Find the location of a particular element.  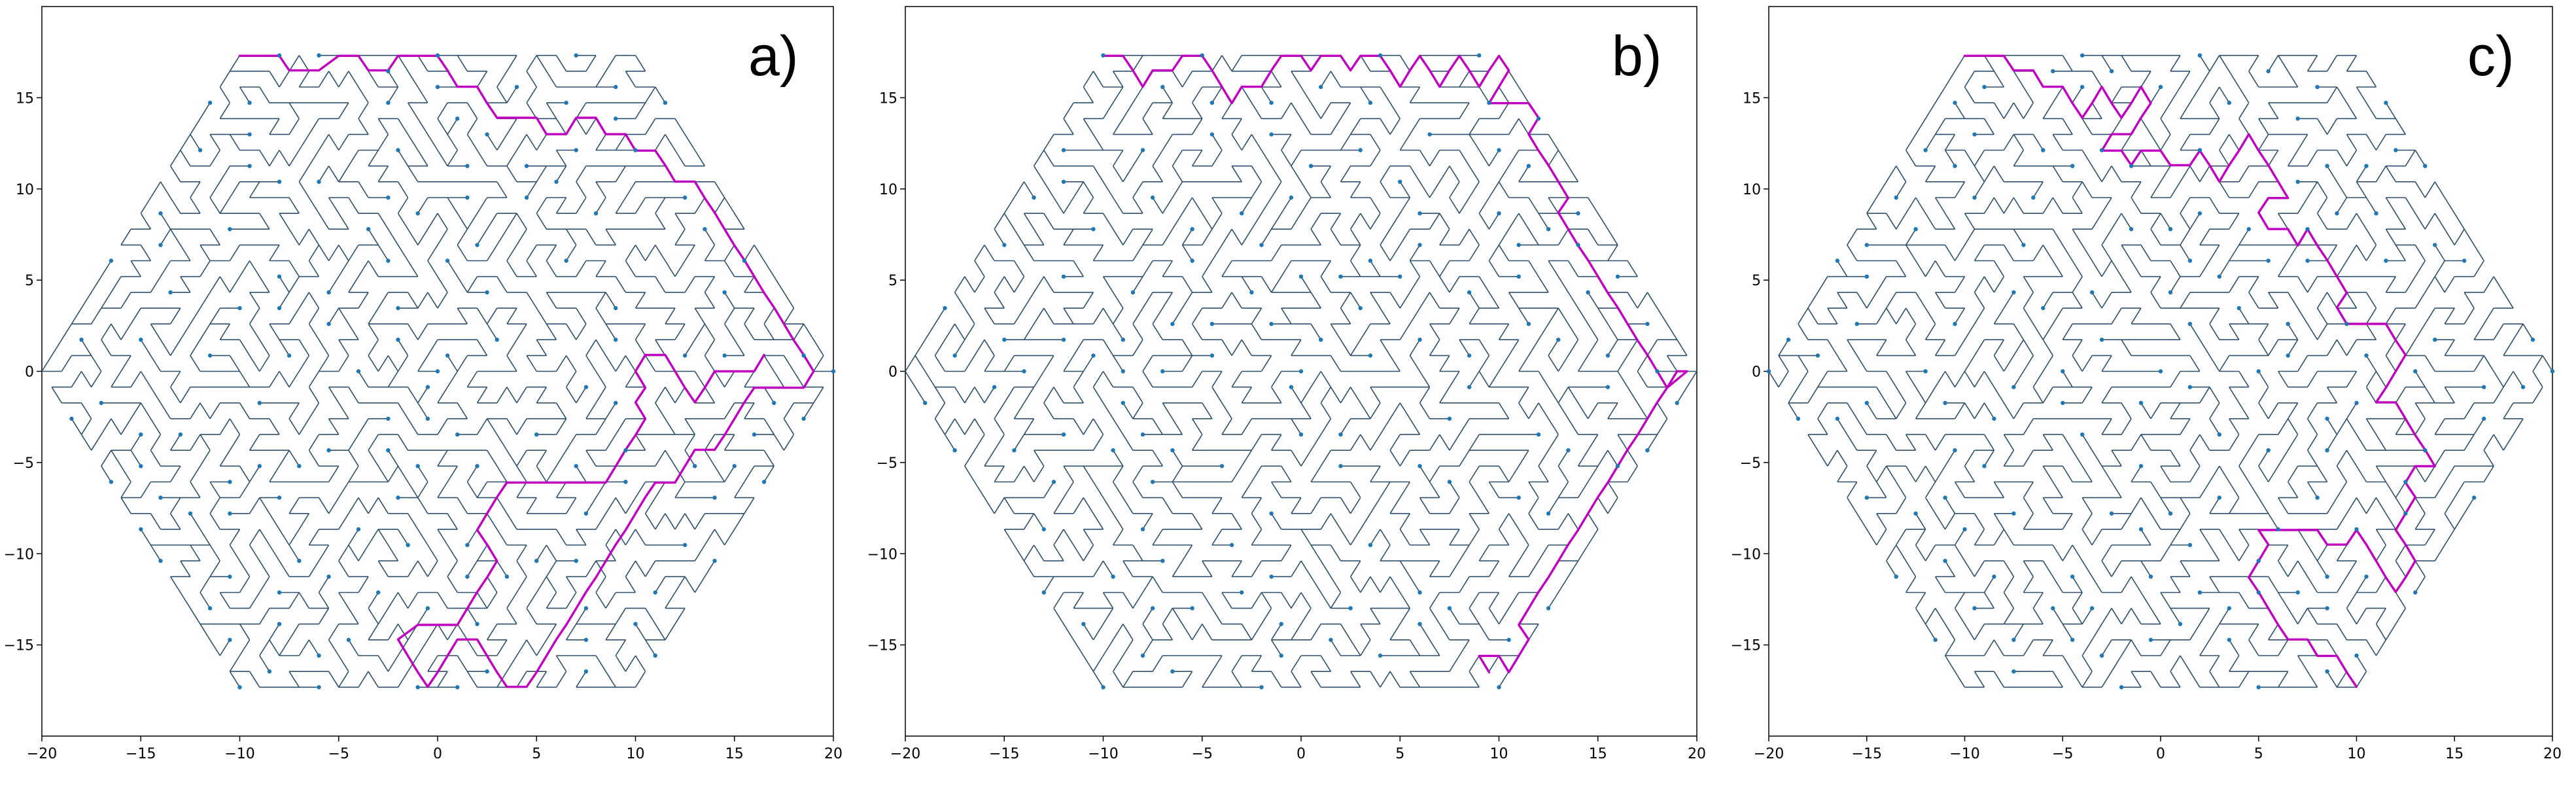

panel-label-a: a) is located at coordinates (773, 56).